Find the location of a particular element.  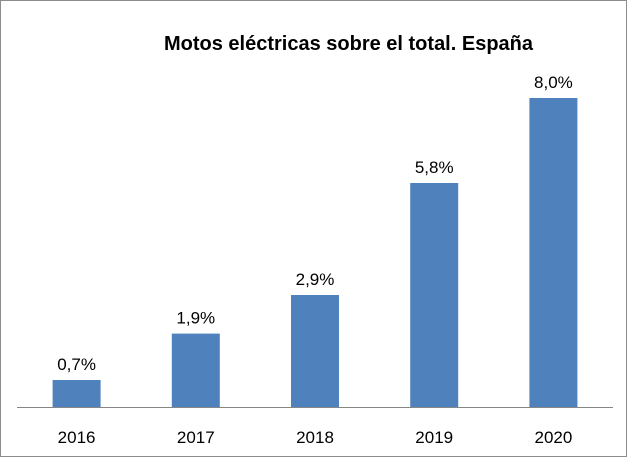

data-label-2016: 0,7% is located at coordinates (76, 364).